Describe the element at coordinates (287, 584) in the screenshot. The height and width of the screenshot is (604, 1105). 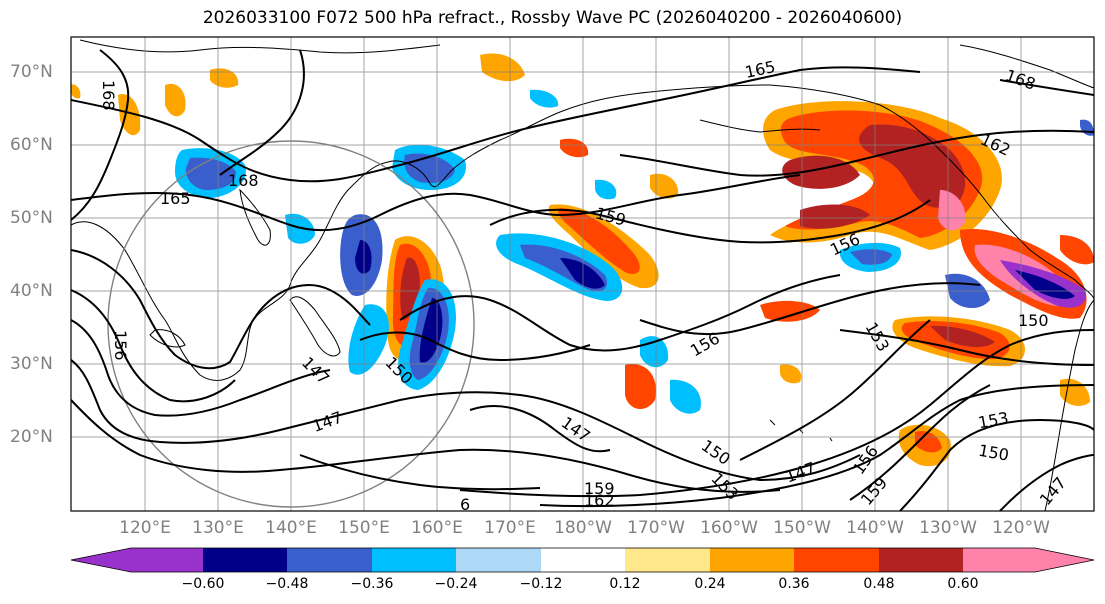
I see `colorbar-tick: −0.48` at that location.